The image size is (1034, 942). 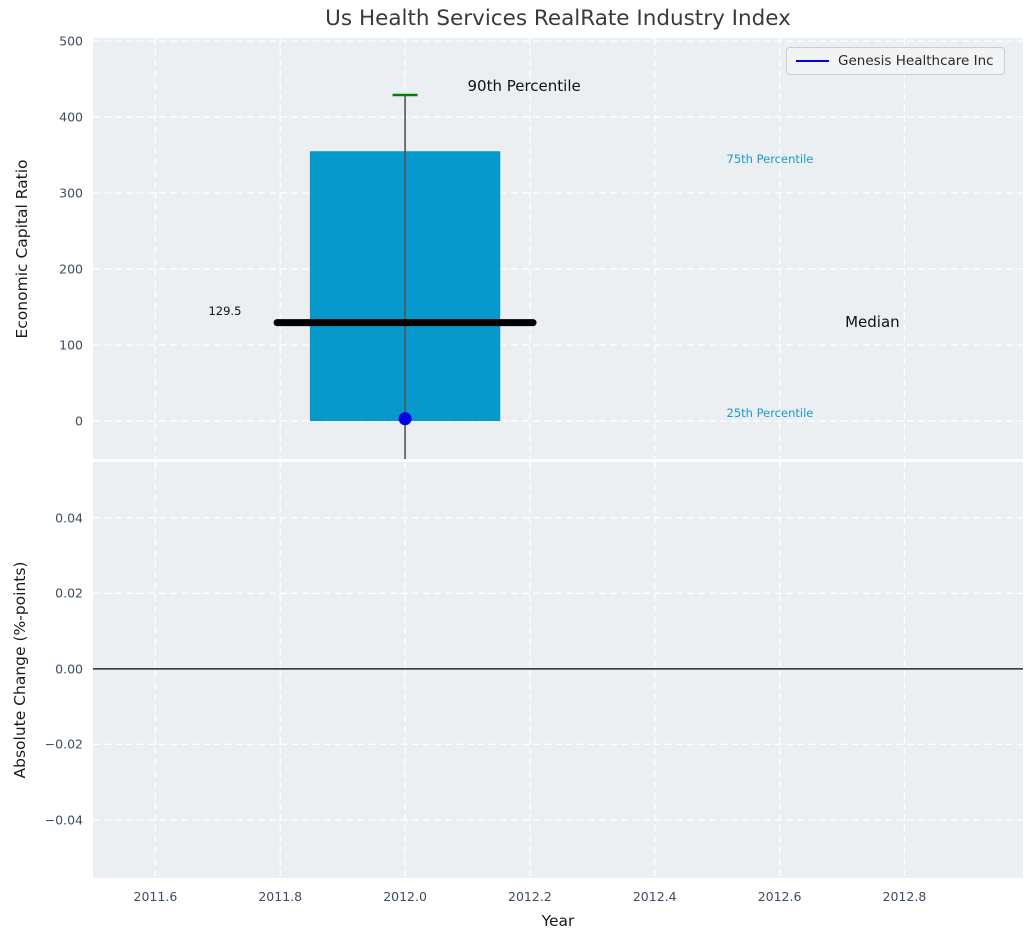 What do you see at coordinates (770, 413) in the screenshot?
I see `annotation-25th-percentile: 25th Percentile` at bounding box center [770, 413].